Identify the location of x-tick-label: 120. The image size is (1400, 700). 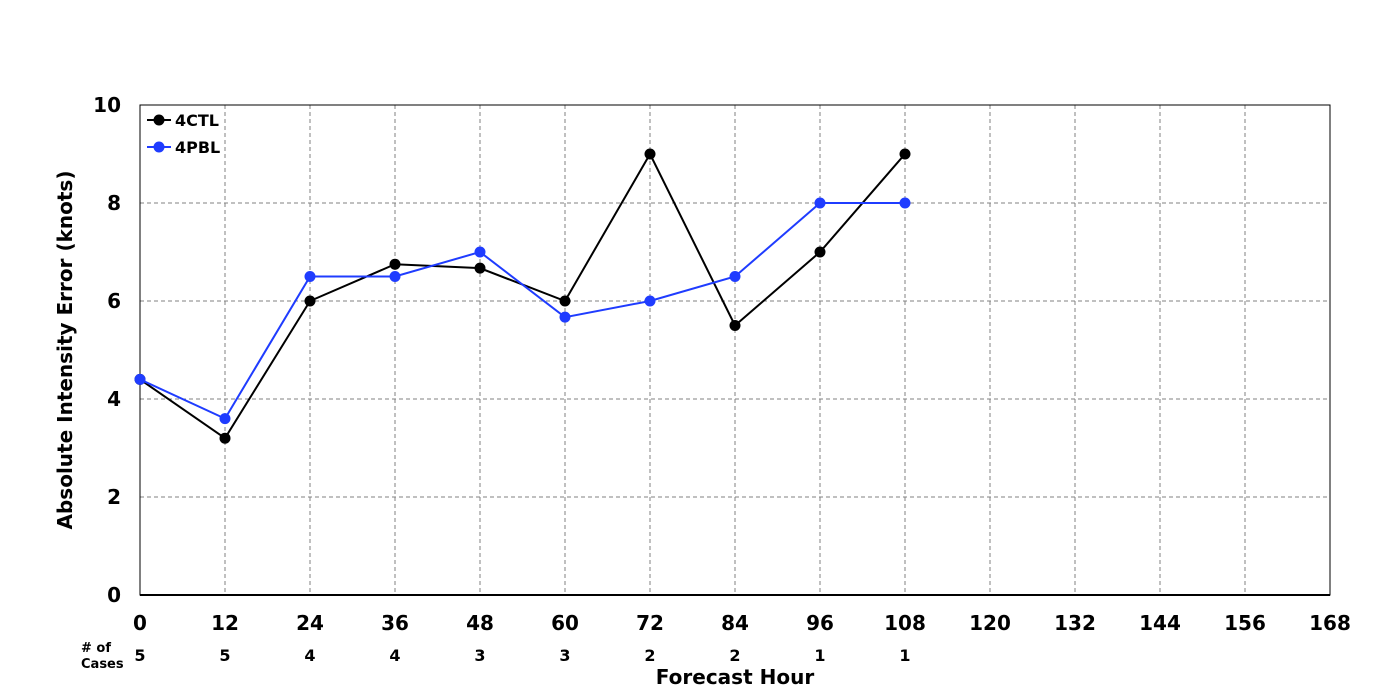
(990, 623).